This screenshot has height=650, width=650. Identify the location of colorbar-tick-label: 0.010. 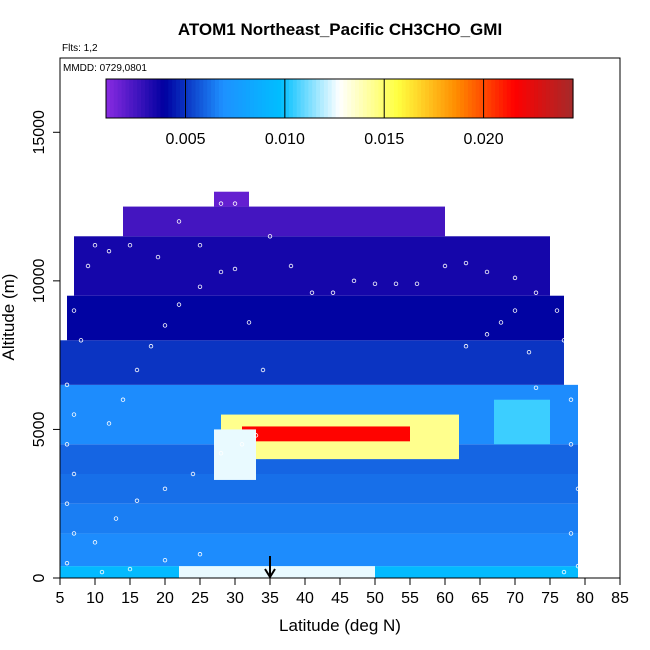
(285, 139).